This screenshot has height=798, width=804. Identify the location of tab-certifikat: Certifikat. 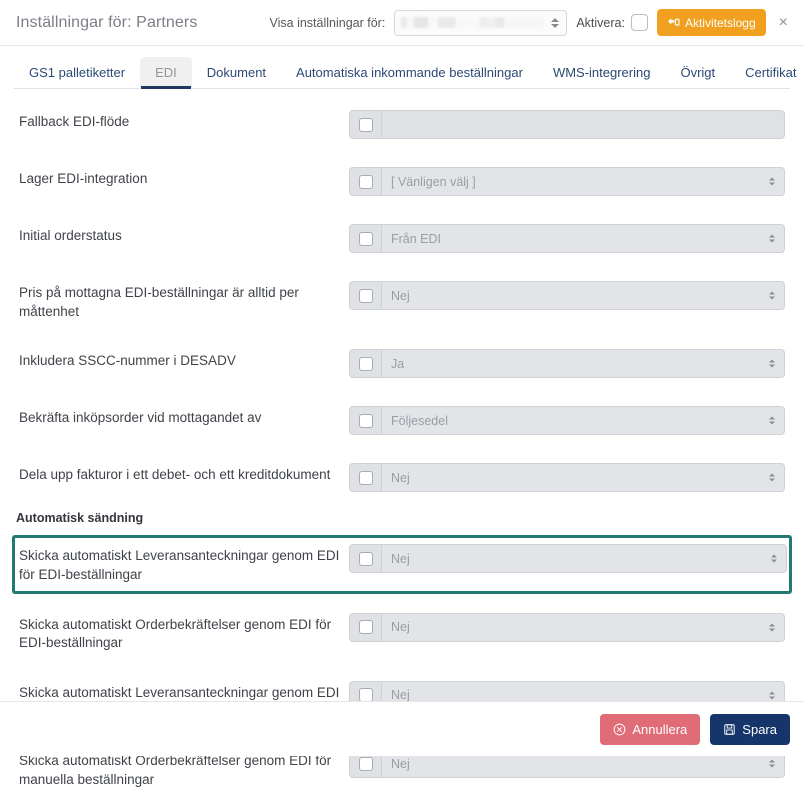
(771, 72).